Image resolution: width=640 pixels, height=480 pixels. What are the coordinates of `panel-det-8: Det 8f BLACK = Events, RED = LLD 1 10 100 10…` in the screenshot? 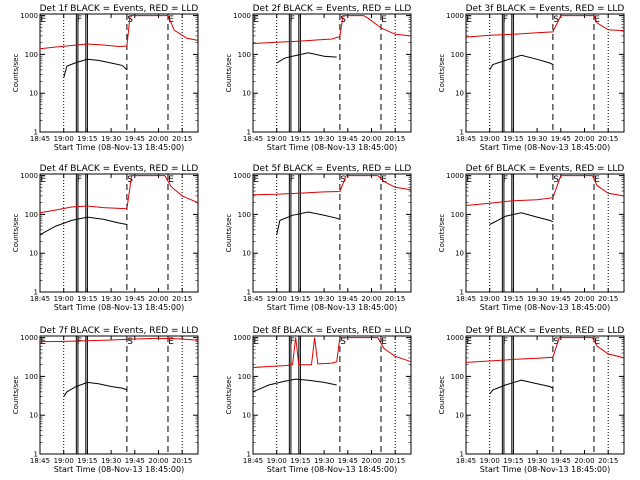 It's located at (318, 400).